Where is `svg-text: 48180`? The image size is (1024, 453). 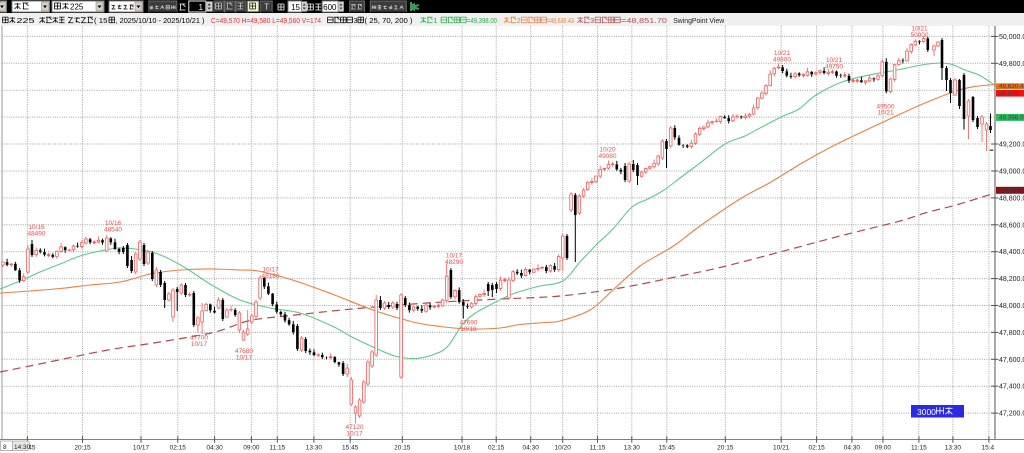
svg-text: 48180 is located at coordinates (270, 276).